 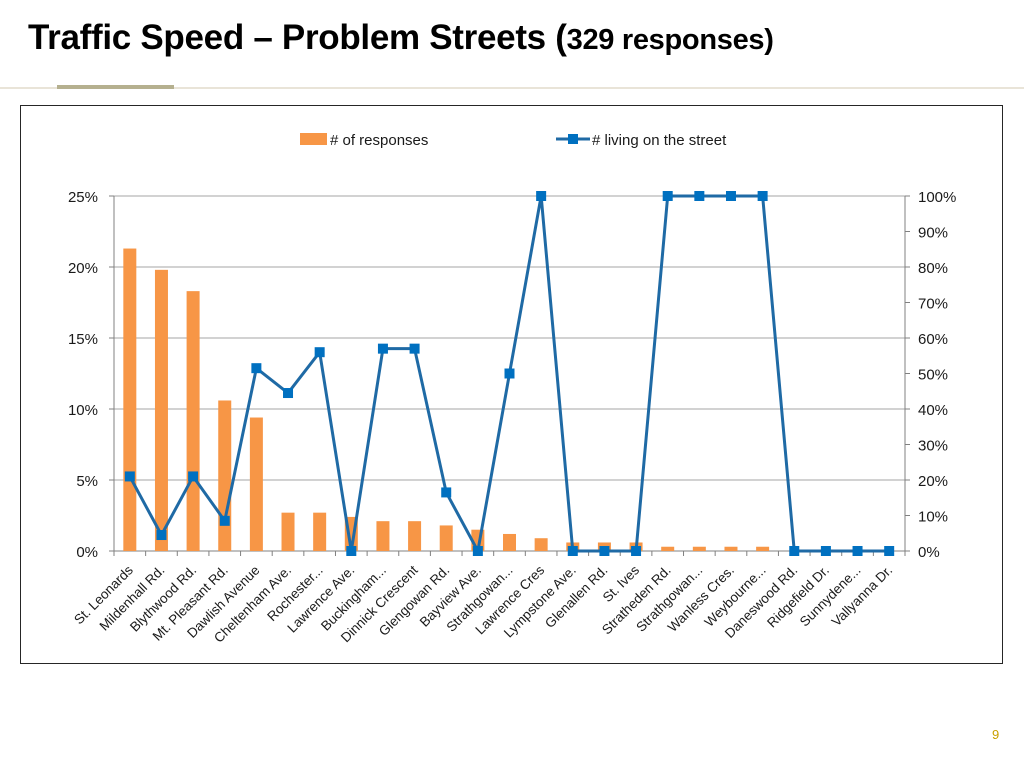 What do you see at coordinates (83, 339) in the screenshot?
I see `left-axis-tick-label: 15%` at bounding box center [83, 339].